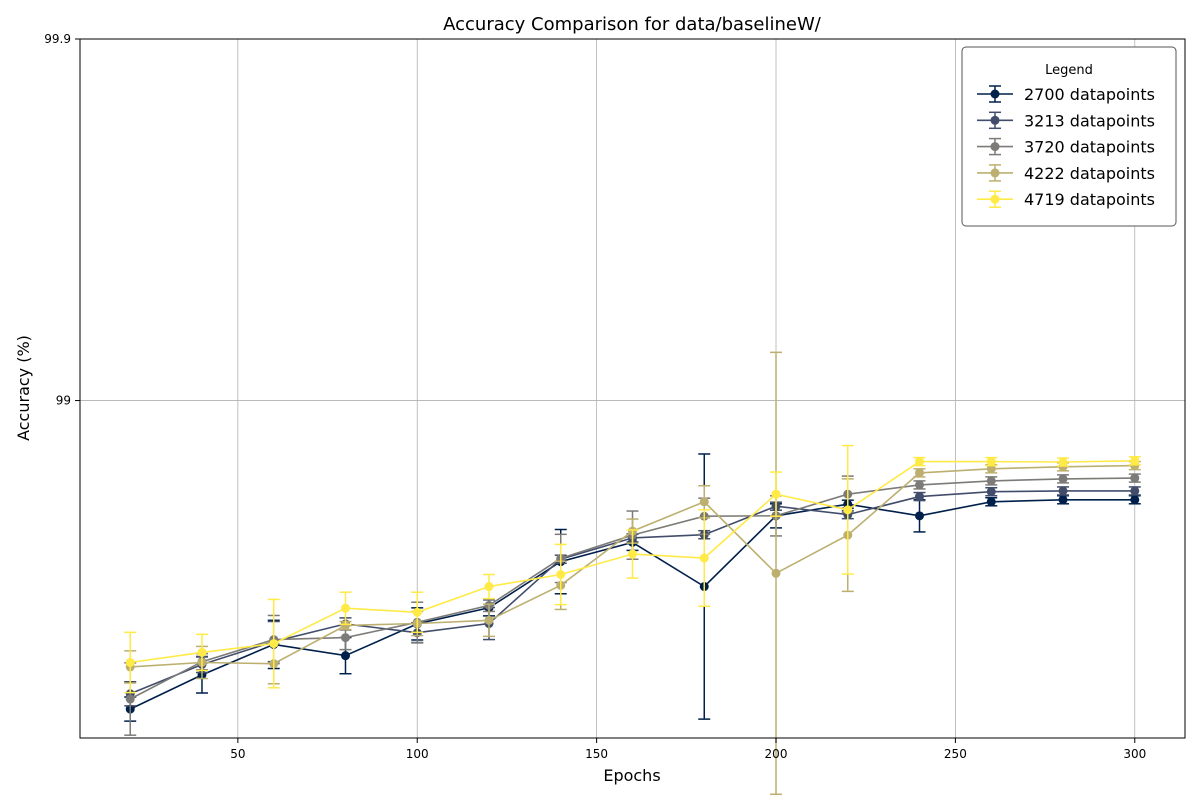  What do you see at coordinates (23, 388) in the screenshot?
I see `y-axis-label: Accuracy (%)` at bounding box center [23, 388].